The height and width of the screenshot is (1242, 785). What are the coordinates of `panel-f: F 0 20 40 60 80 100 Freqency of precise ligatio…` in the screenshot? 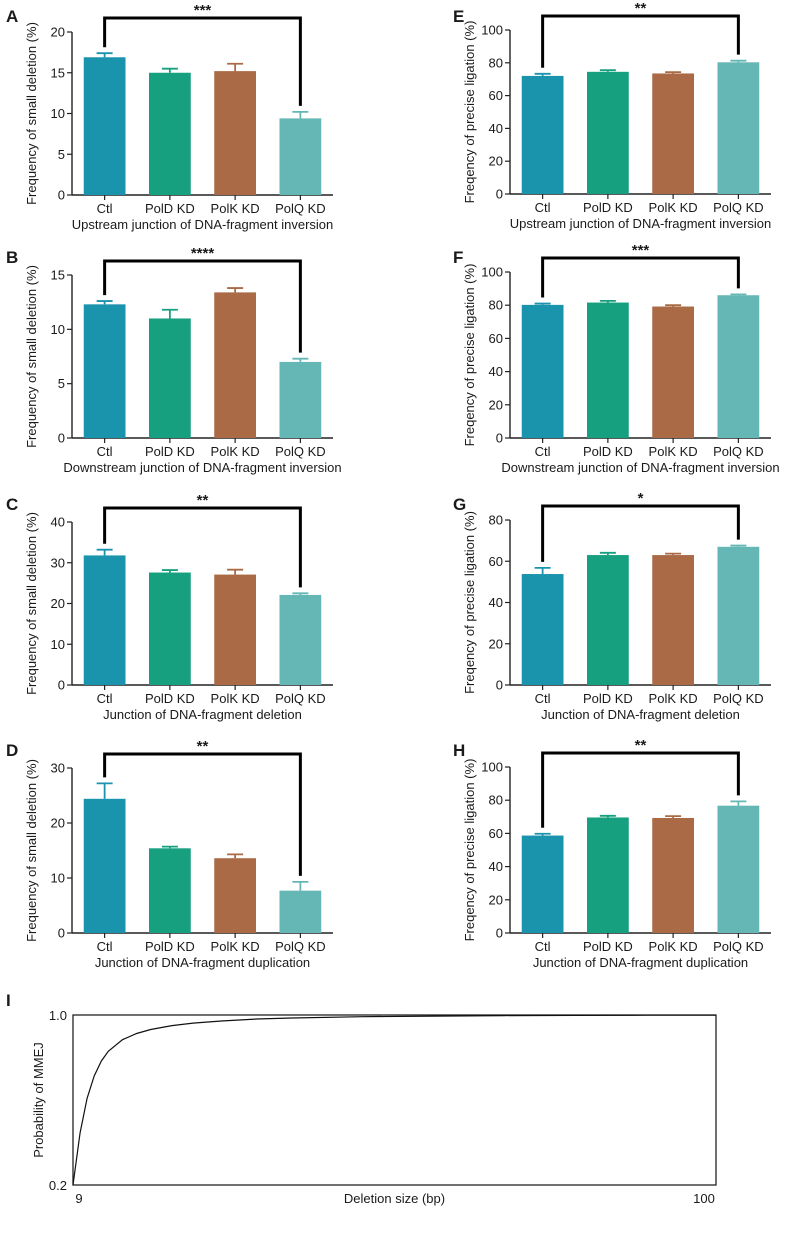 It's located at (616, 358).